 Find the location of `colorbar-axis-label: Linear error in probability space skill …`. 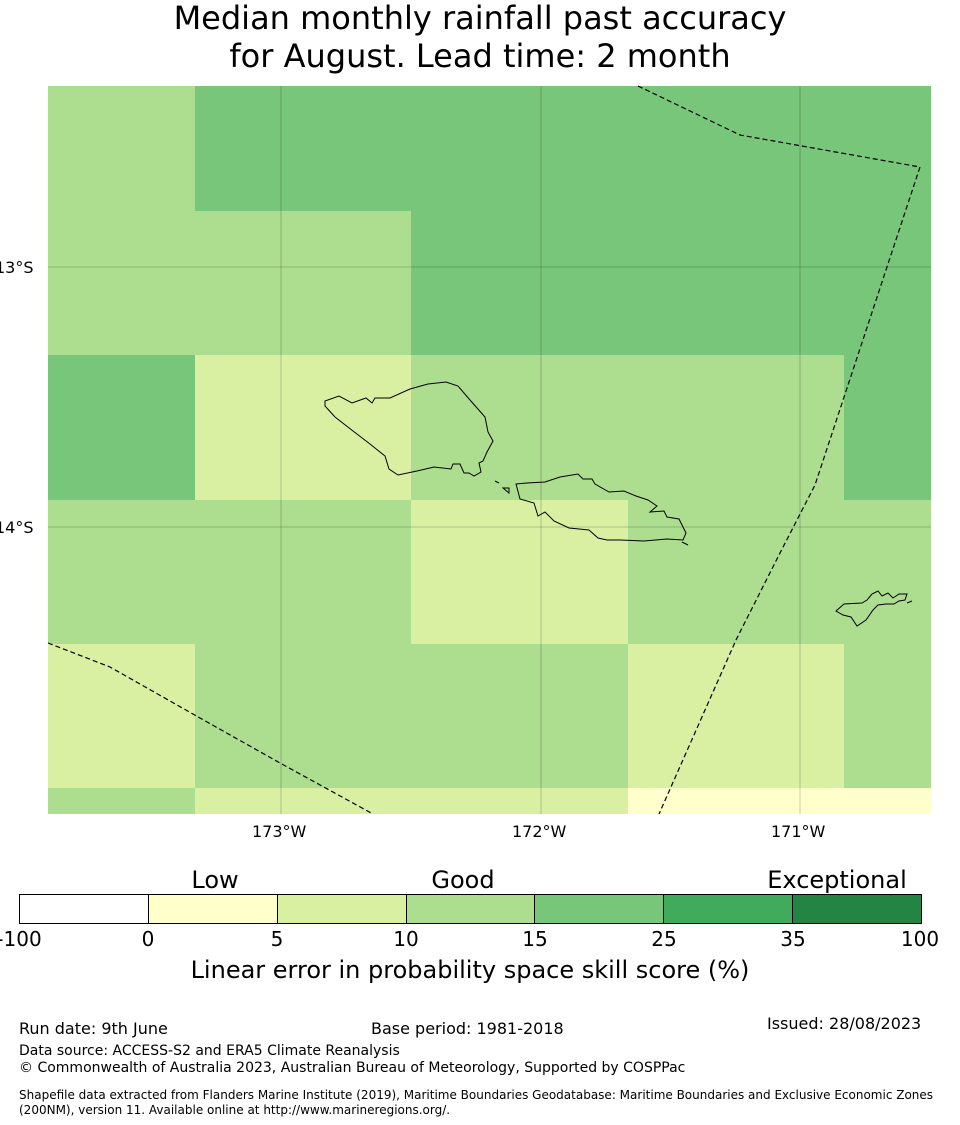

colorbar-axis-label: Linear error in probability space skill … is located at coordinates (470, 970).